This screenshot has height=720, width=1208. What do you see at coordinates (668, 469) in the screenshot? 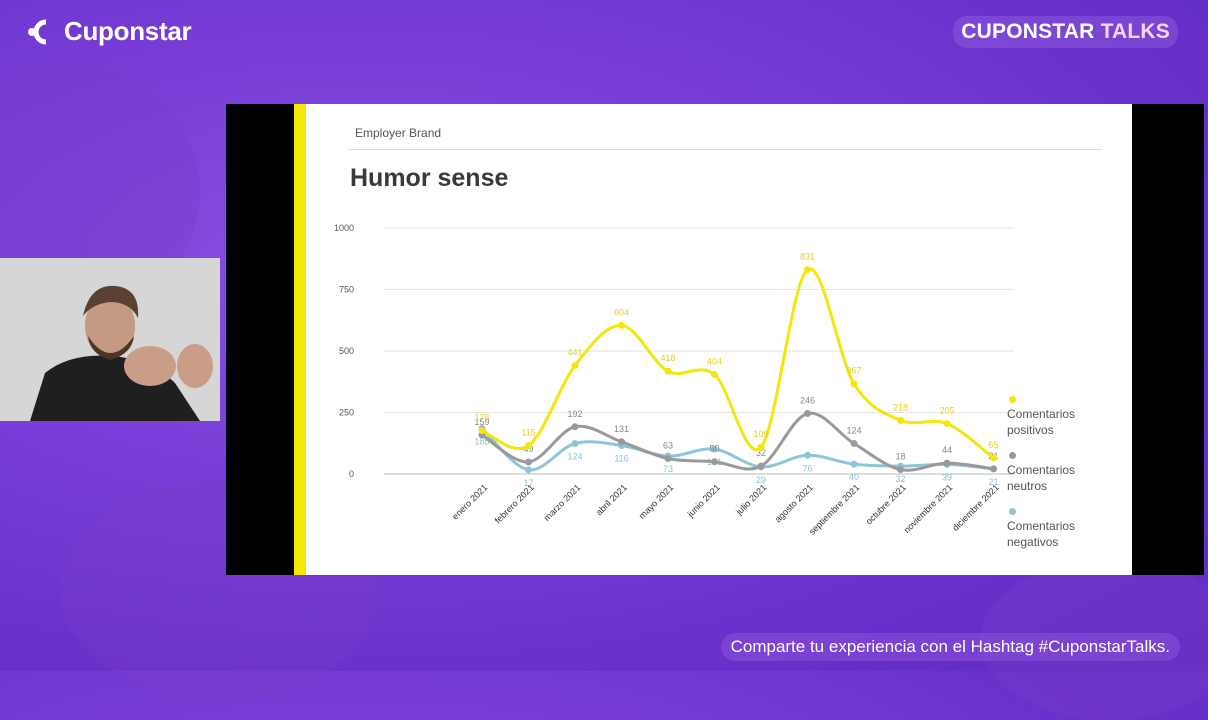
I see `data-label-negativos: 73` at bounding box center [668, 469].